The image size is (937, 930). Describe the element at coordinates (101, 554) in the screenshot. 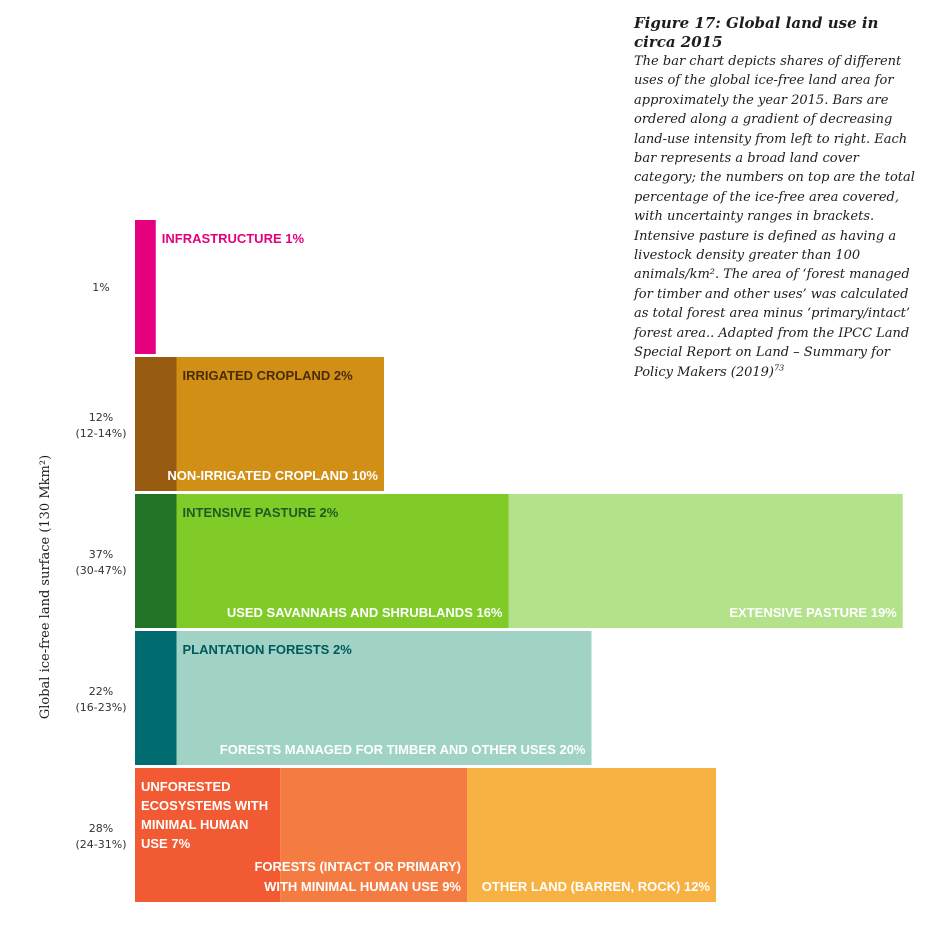

I see `row-total-label: 37%` at that location.